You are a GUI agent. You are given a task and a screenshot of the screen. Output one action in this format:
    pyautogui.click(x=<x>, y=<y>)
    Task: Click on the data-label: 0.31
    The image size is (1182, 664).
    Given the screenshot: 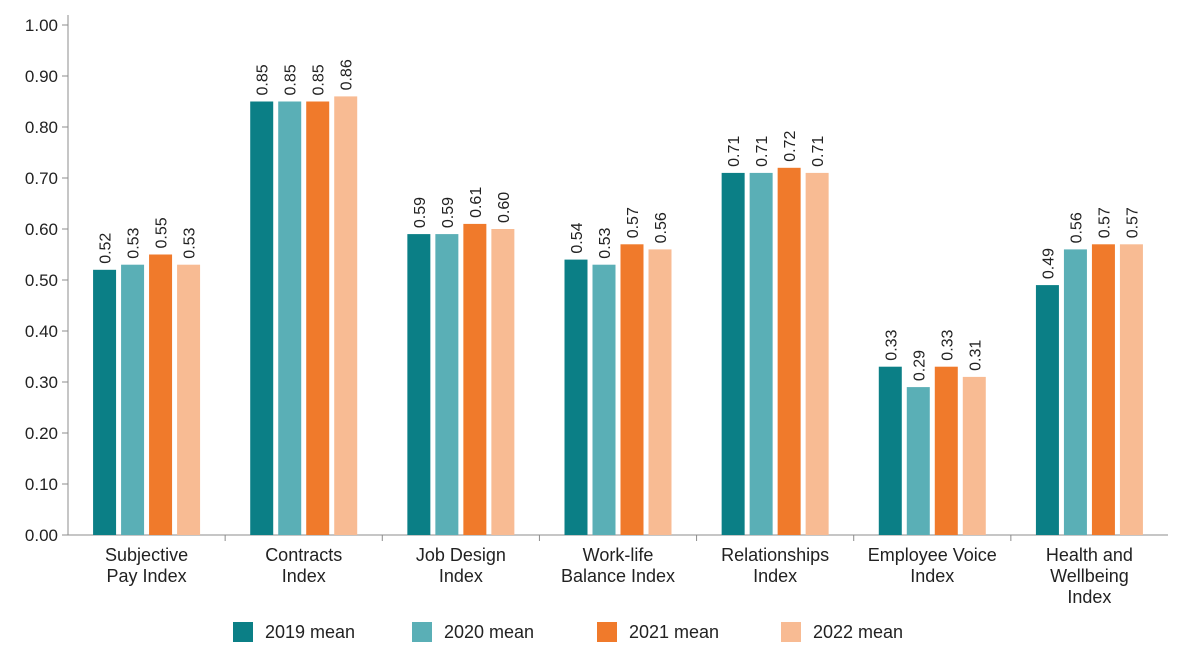 What is the action you would take?
    pyautogui.click(x=975, y=355)
    